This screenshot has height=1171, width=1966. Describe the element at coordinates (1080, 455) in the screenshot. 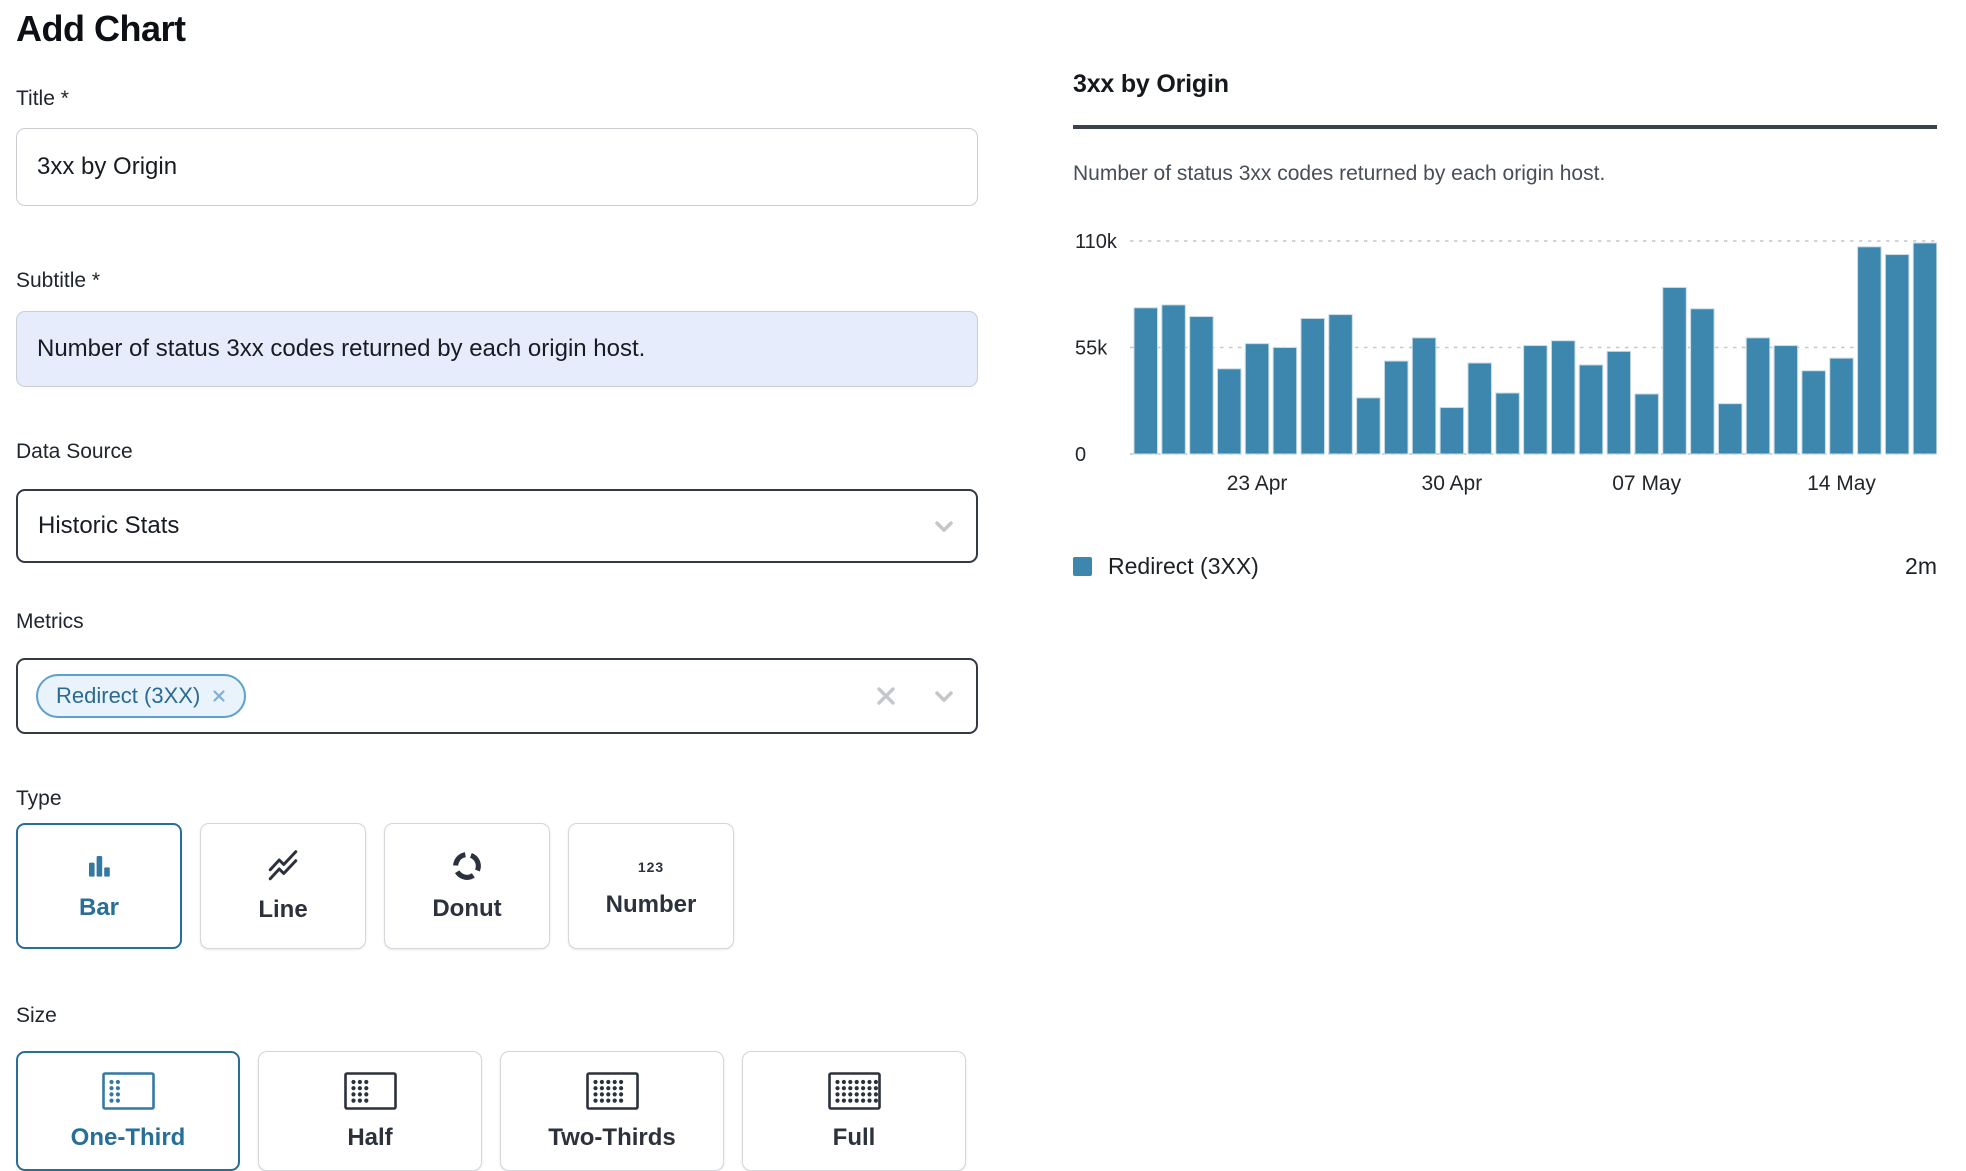

I see `y-axis-tick-label: 0` at that location.